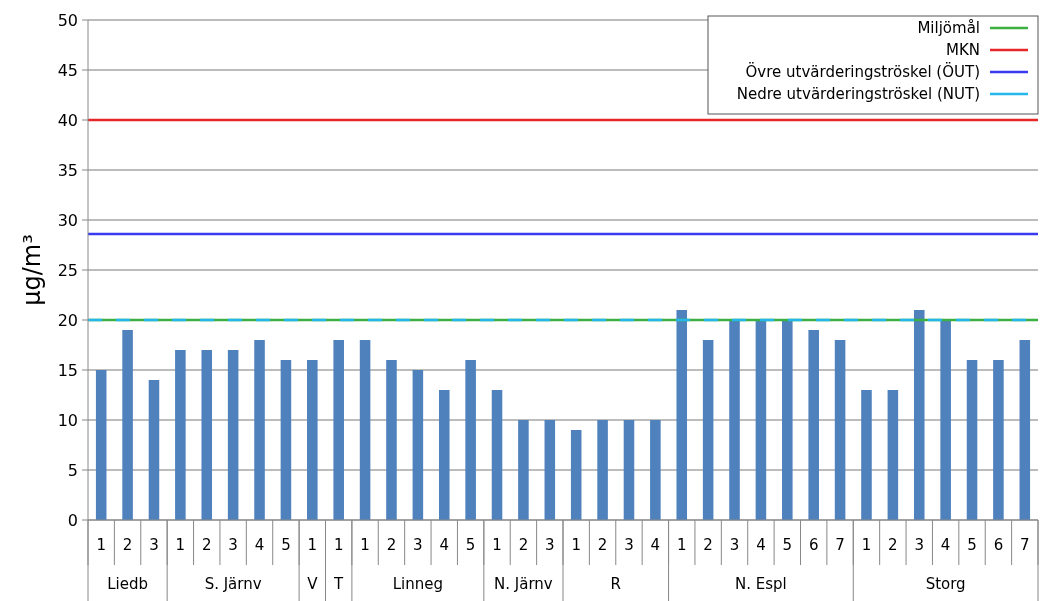  I want to click on y-tick-label: 50, so click(67, 20).